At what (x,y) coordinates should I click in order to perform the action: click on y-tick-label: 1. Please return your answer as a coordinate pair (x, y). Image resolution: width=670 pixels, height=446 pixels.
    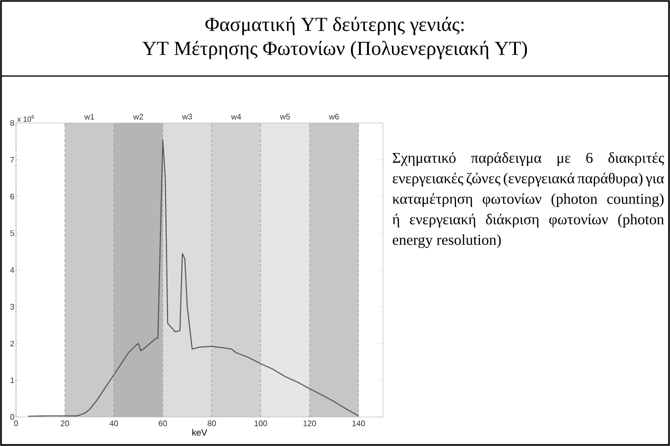
    Looking at the image, I should click on (12, 380).